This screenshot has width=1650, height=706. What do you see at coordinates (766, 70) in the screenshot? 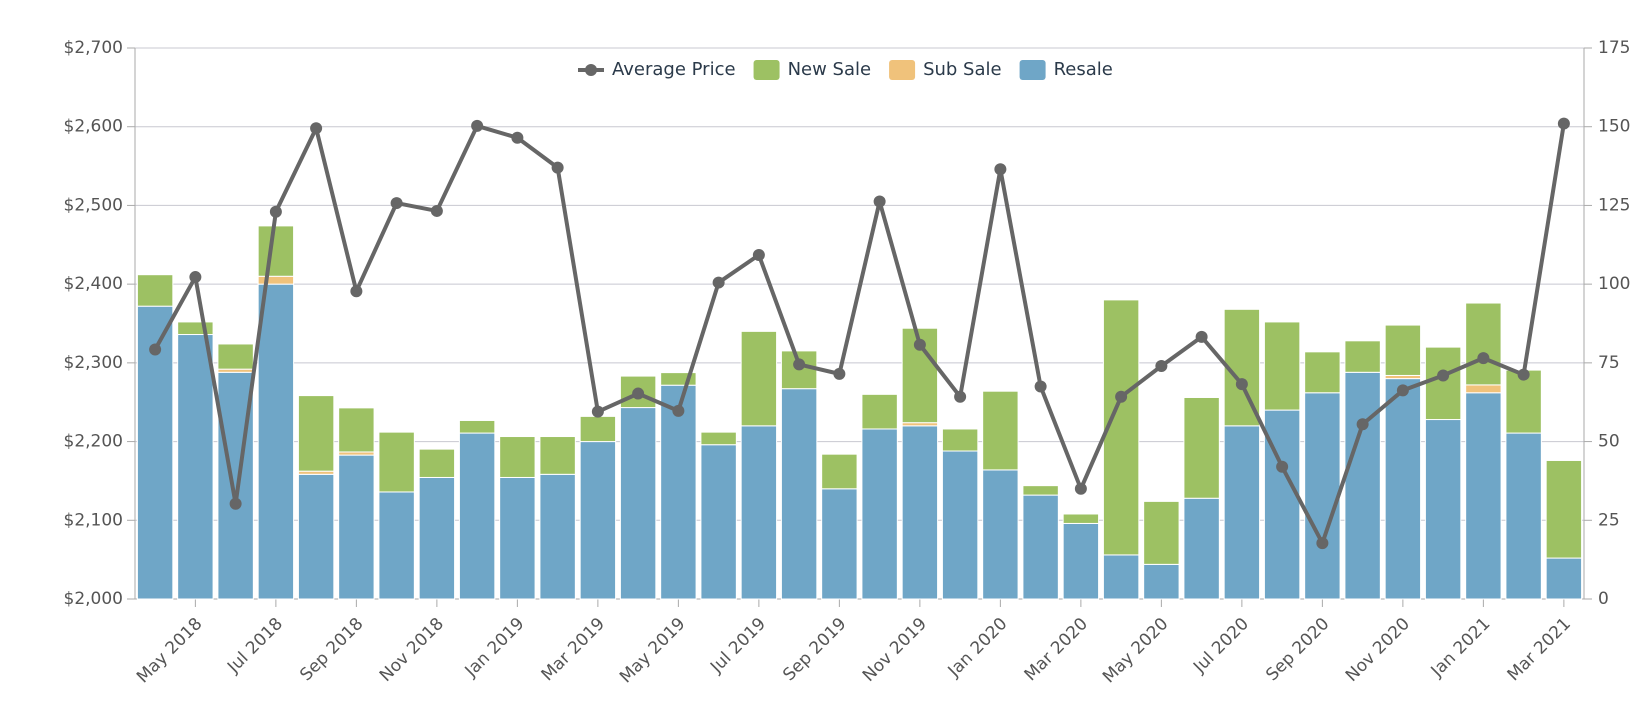
I see `legend-swatch` at bounding box center [766, 70].